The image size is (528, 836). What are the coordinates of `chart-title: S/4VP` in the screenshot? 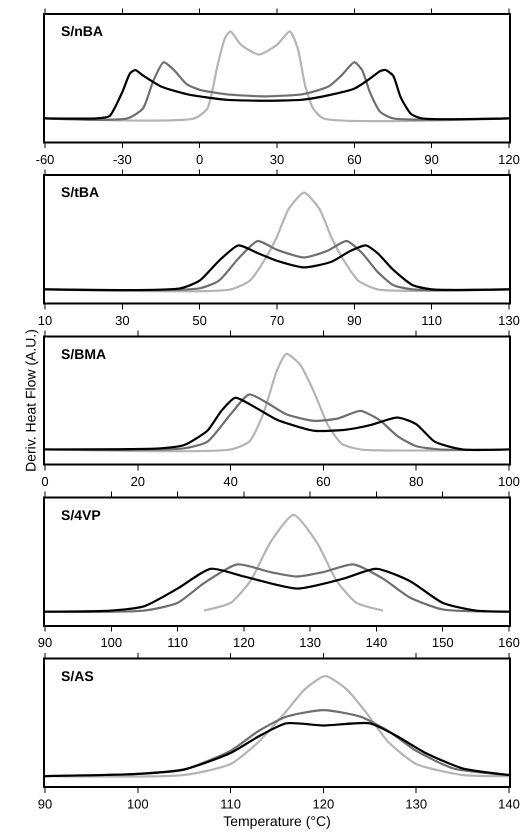 It's located at (81, 515).